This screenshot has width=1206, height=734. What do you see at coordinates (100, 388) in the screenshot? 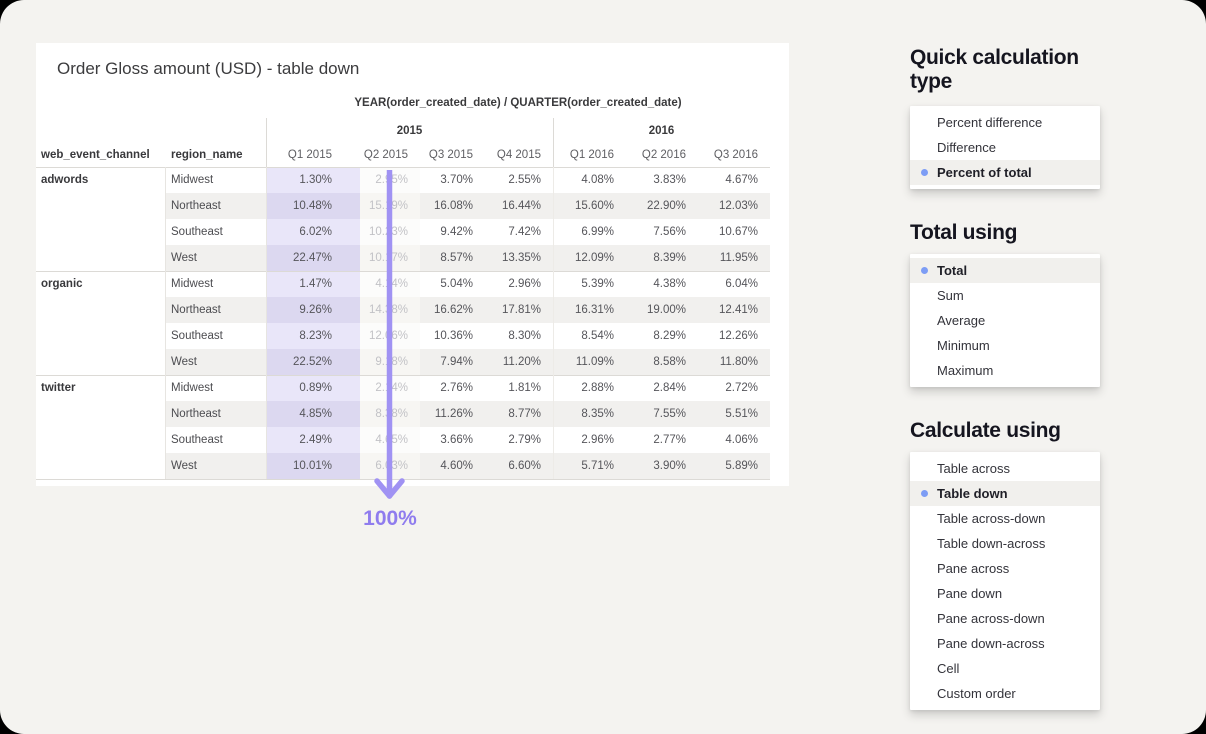
I see `channel-cell: twitter` at bounding box center [100, 388].